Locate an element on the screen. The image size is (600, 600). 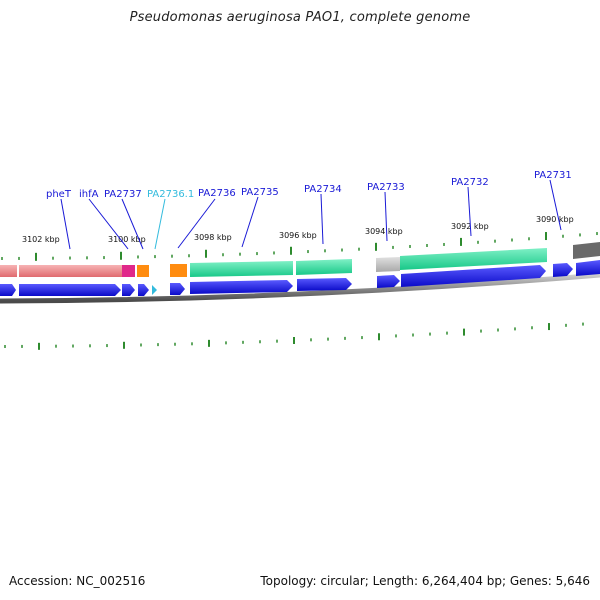
gene-label-pa2736-1: PA2736.1 is located at coordinates (170, 194).